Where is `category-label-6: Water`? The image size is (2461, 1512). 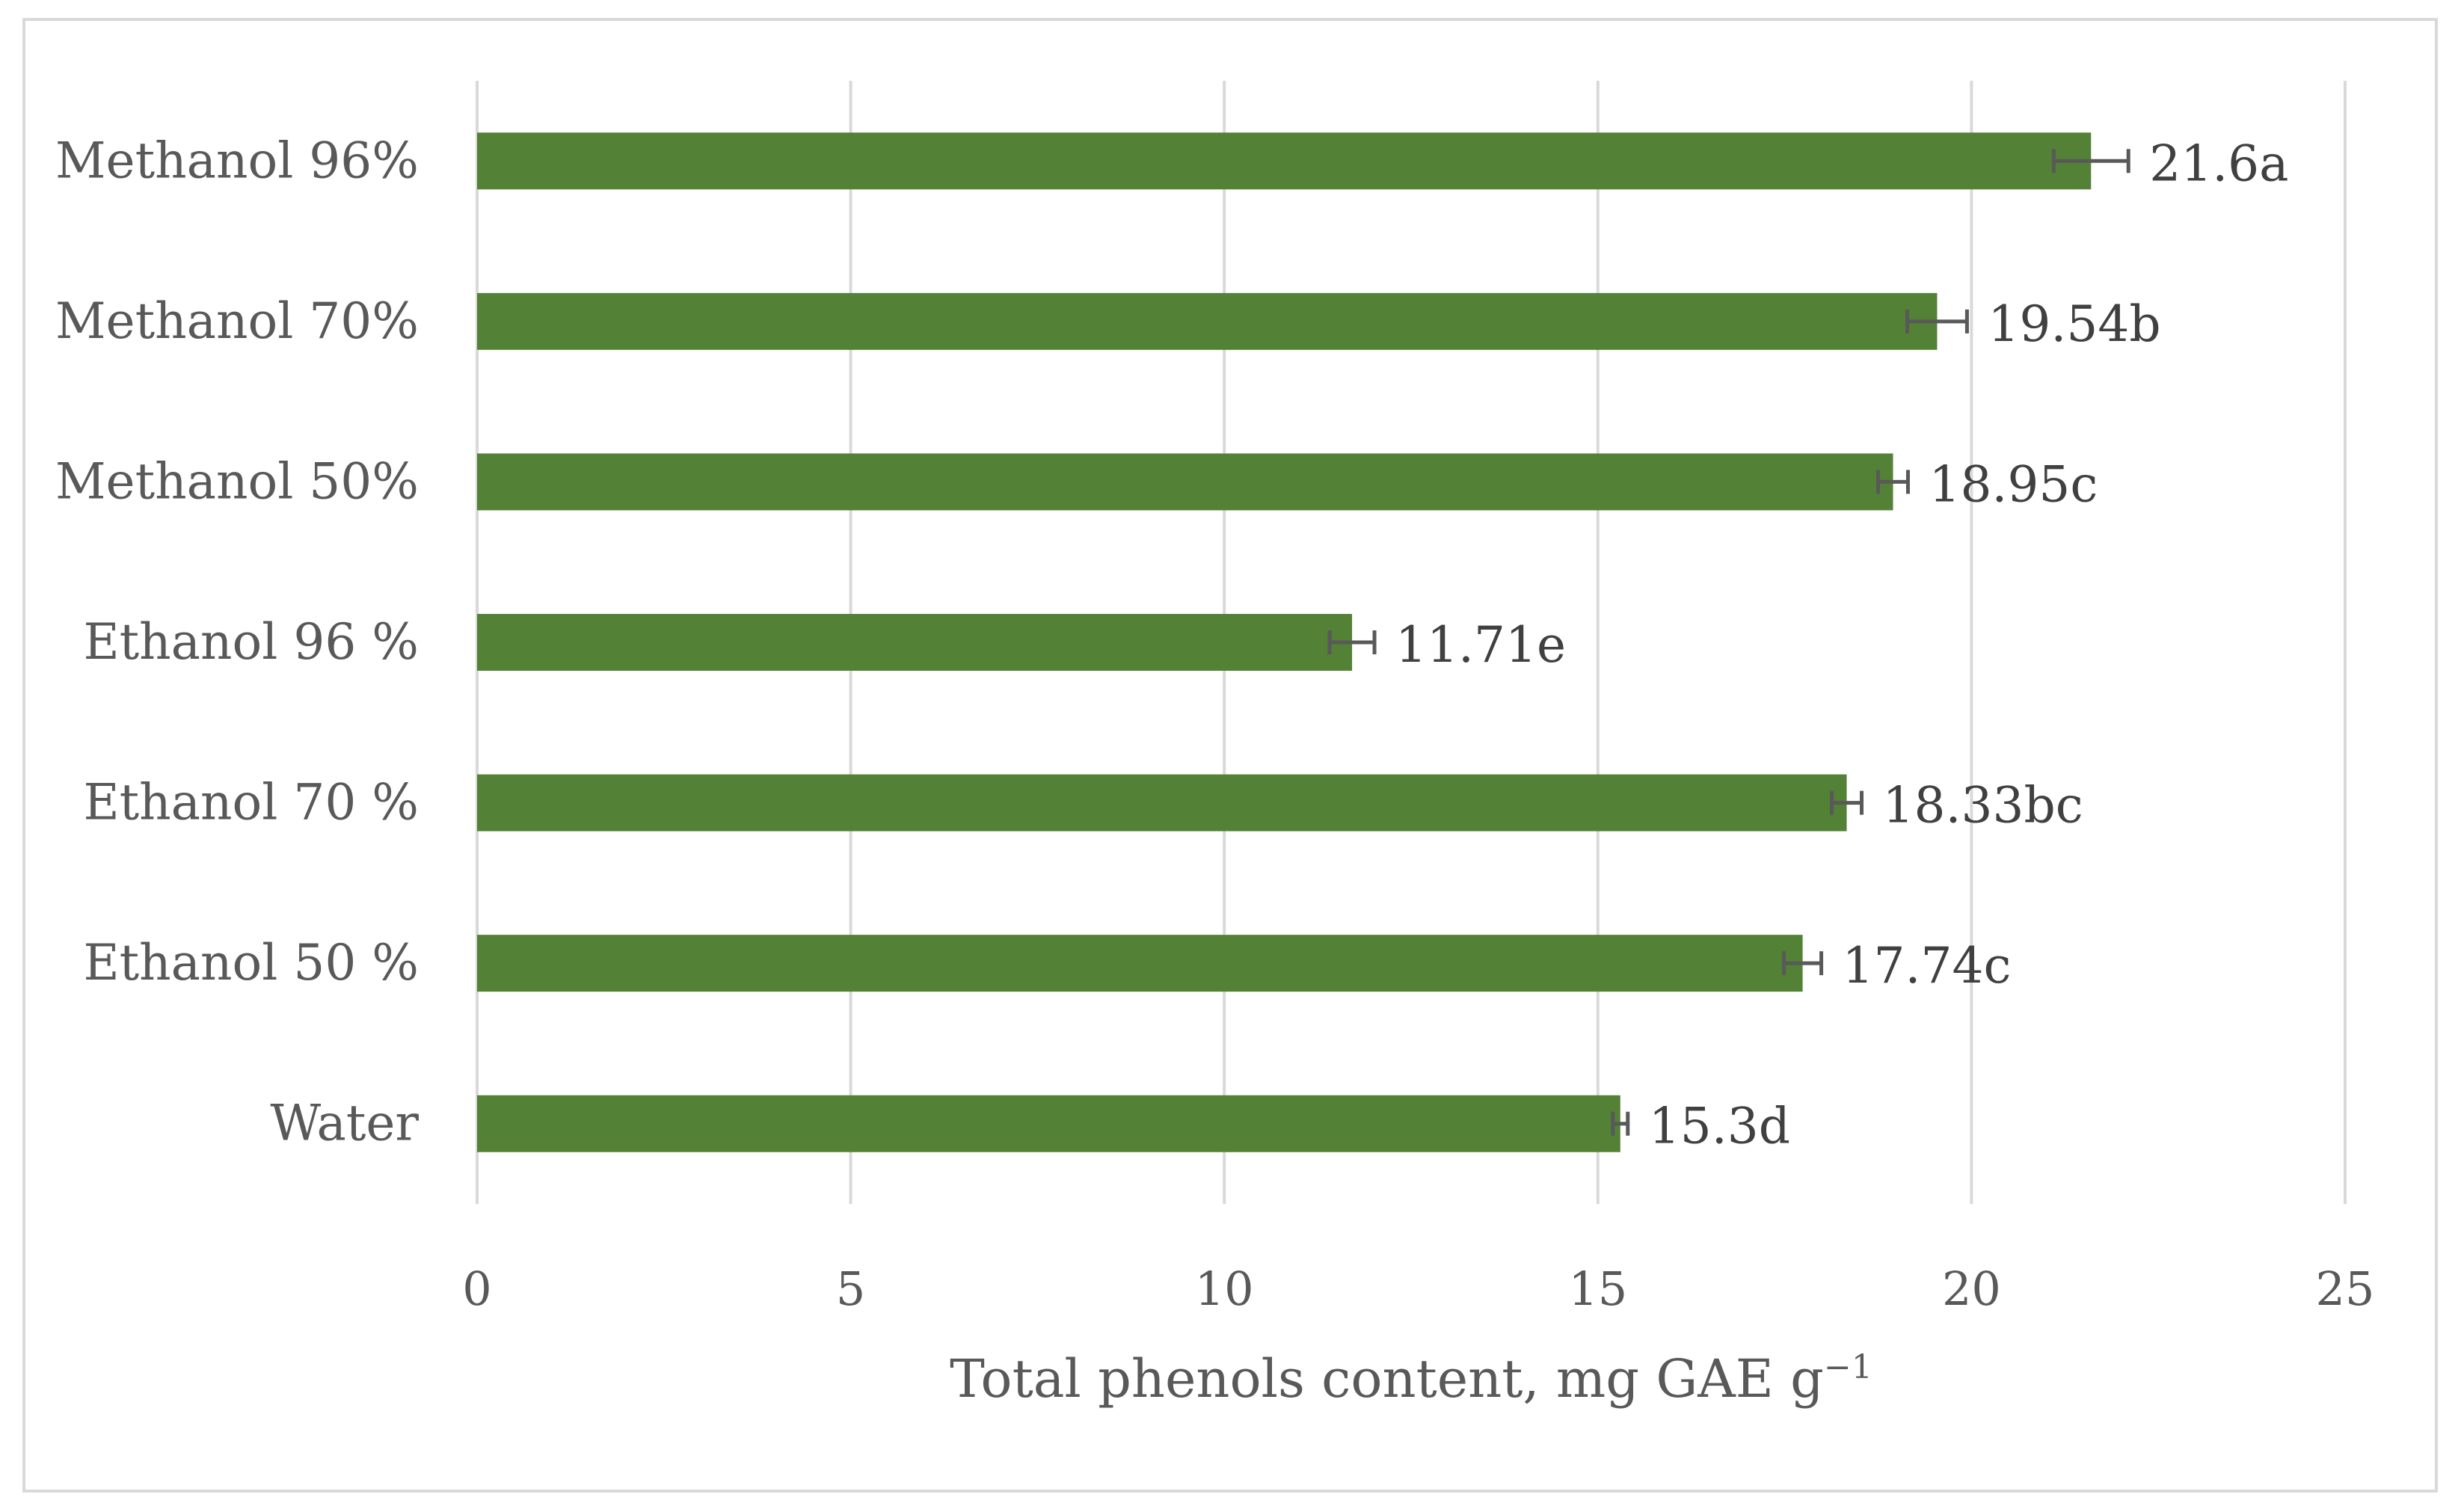
category-label-6: Water is located at coordinates (344, 1123).